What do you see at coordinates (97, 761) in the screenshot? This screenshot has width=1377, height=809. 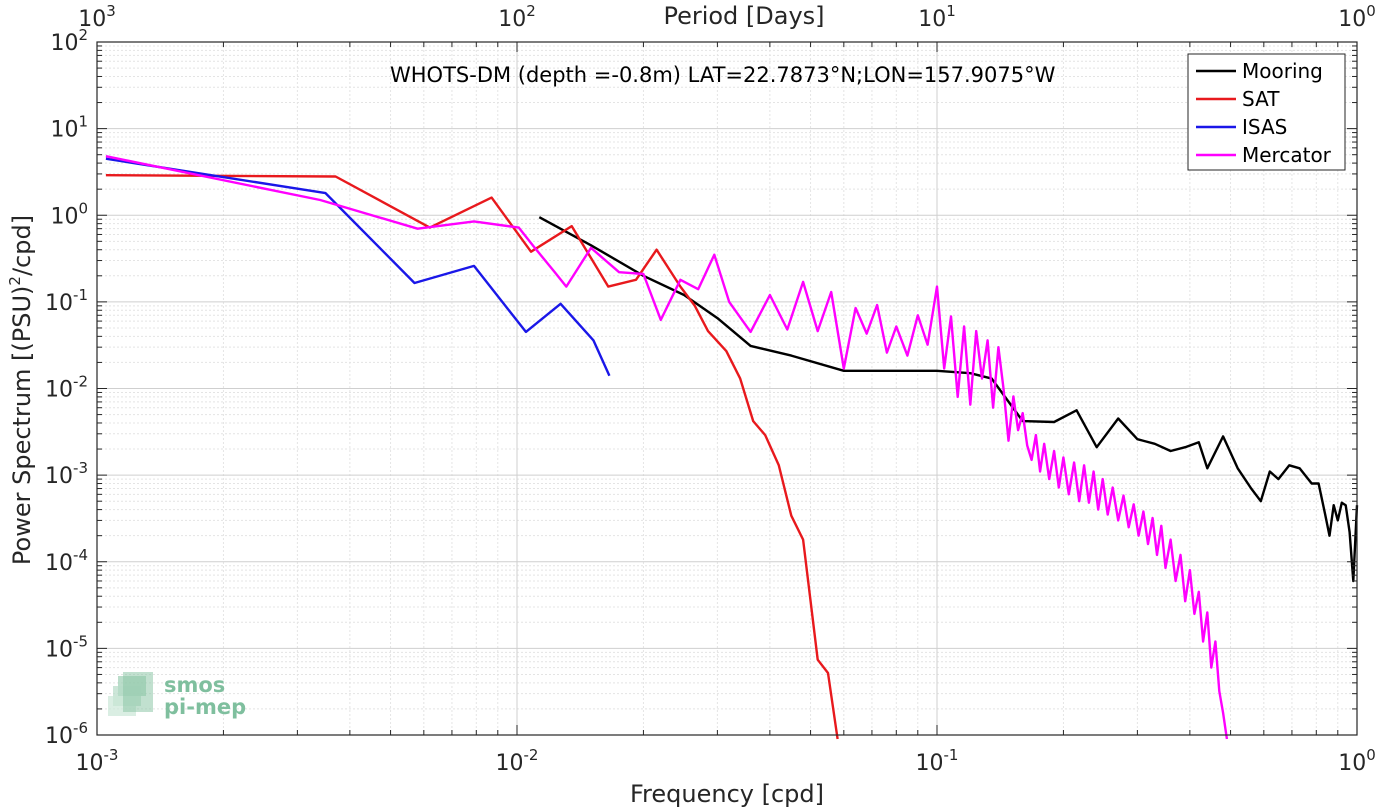 I see `x-tick-label: 10⁻³` at bounding box center [97, 761].